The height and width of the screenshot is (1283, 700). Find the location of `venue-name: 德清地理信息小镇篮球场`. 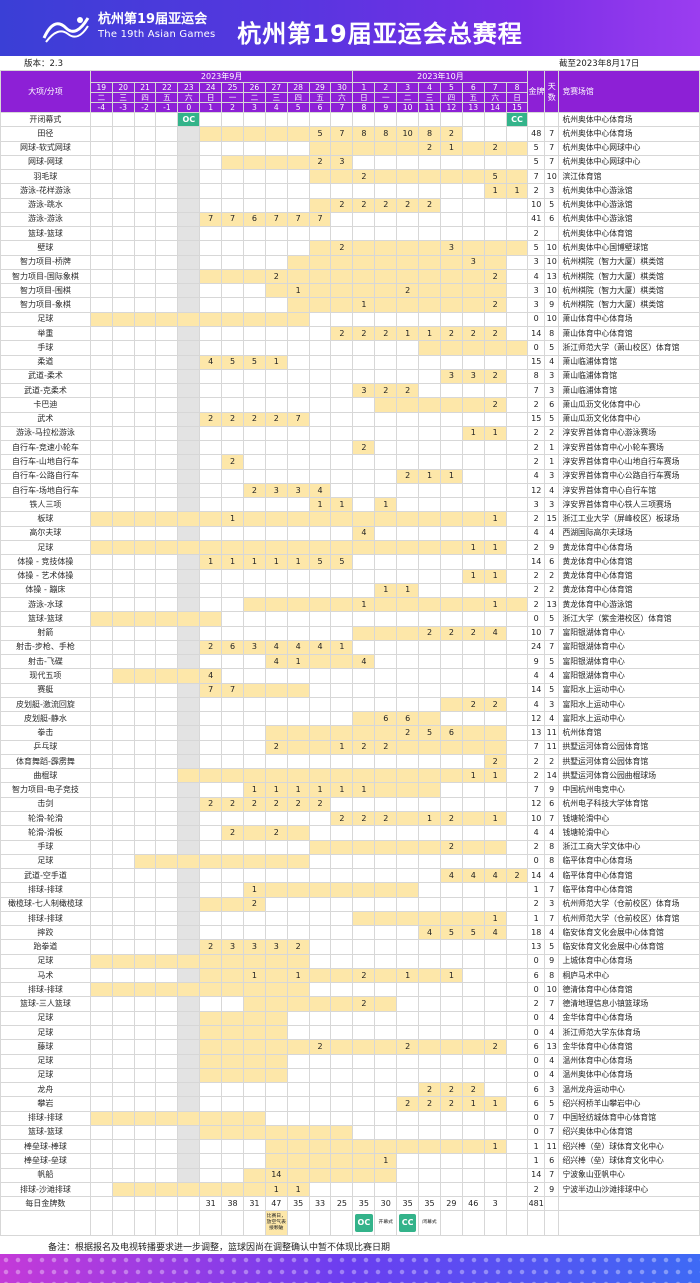

venue-name: 德清地理信息小镇篮球场 is located at coordinates (629, 1004).